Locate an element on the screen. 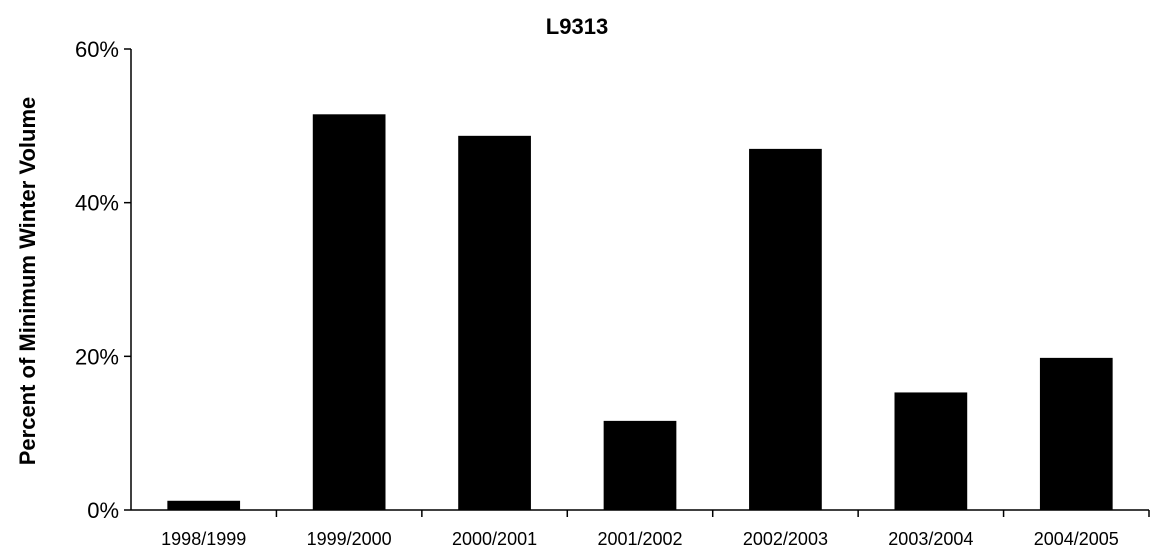  y-tick-label: 20% is located at coordinates (97, 356).